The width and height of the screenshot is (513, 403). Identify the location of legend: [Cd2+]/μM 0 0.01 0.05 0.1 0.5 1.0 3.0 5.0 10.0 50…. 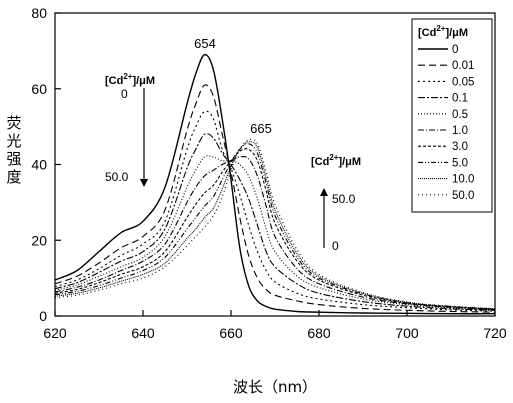
(452, 115).